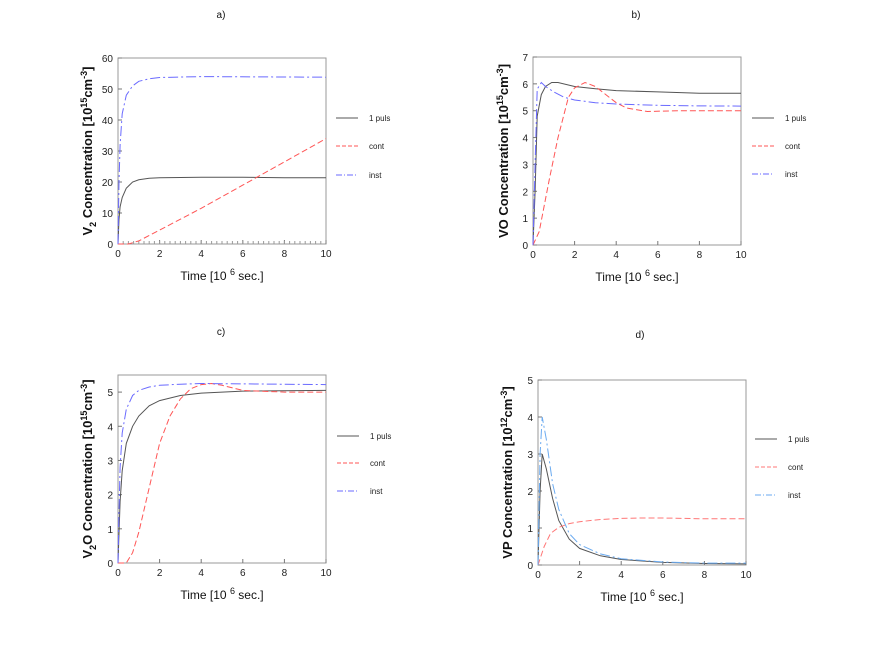 The width and height of the screenshot is (872, 664). I want to click on y-axis-label: V2 Concentration [1015cm-3], so click(88, 151).